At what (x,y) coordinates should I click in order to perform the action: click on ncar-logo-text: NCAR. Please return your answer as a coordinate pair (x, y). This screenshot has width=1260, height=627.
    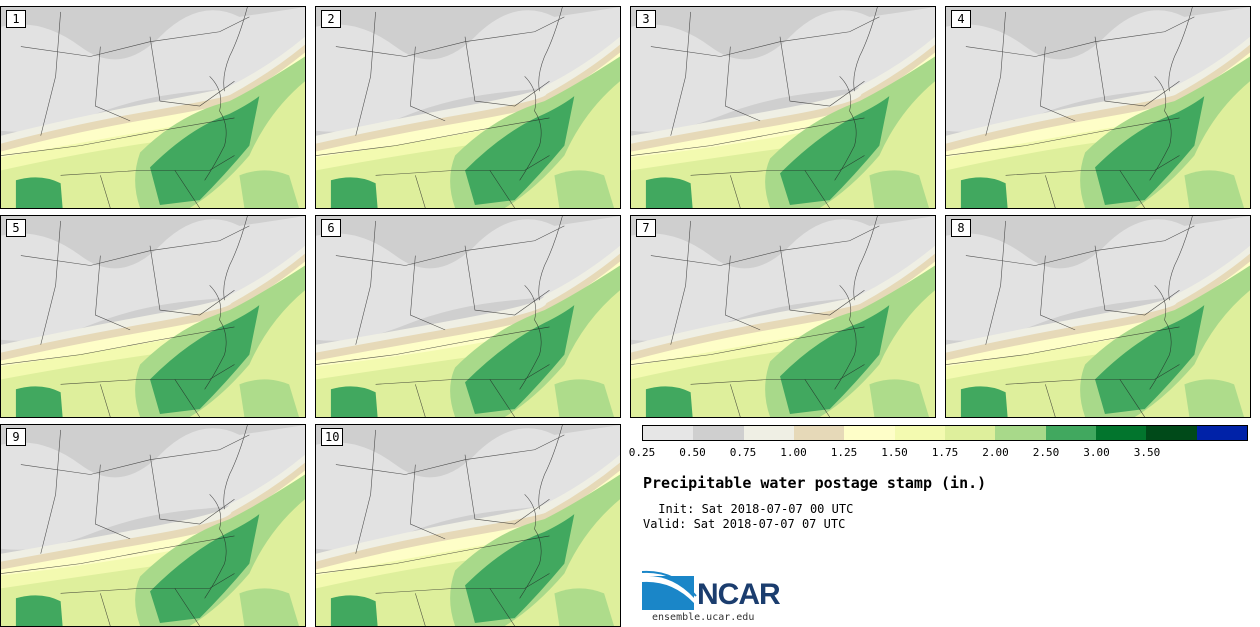
    Looking at the image, I should click on (739, 594).